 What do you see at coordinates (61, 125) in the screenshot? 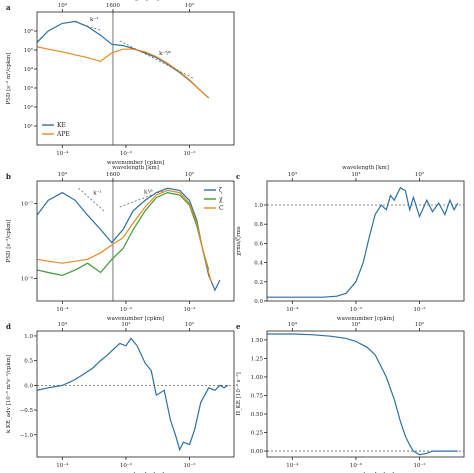
I see `legend-label: KE` at bounding box center [61, 125].